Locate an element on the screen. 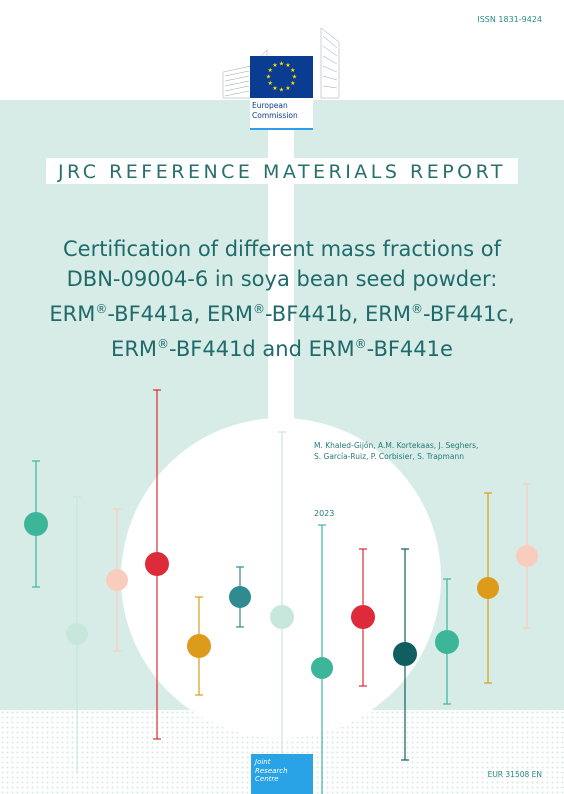 This screenshot has height=794, width=564. series-title: JRC REFERENCE MATERIALS REPORT is located at coordinates (282, 171).